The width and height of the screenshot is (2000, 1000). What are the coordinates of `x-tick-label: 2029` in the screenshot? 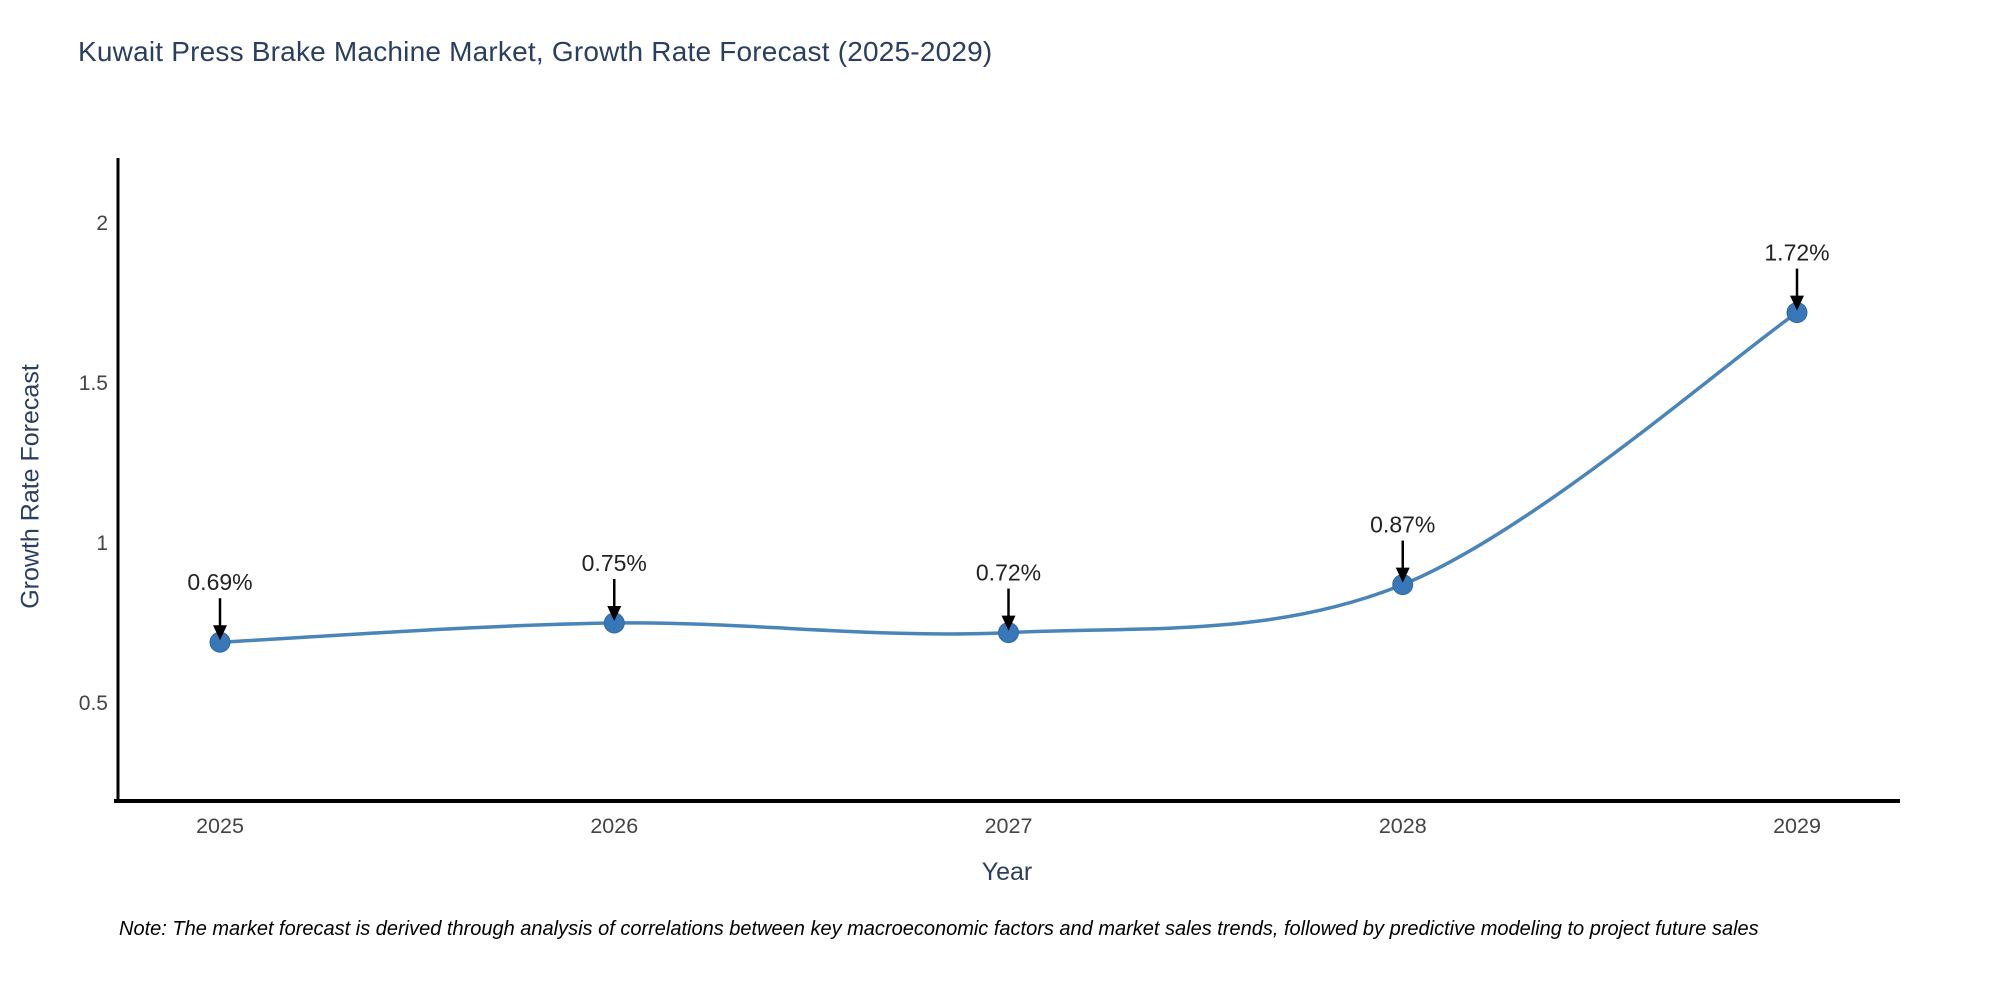 It's located at (1797, 826).